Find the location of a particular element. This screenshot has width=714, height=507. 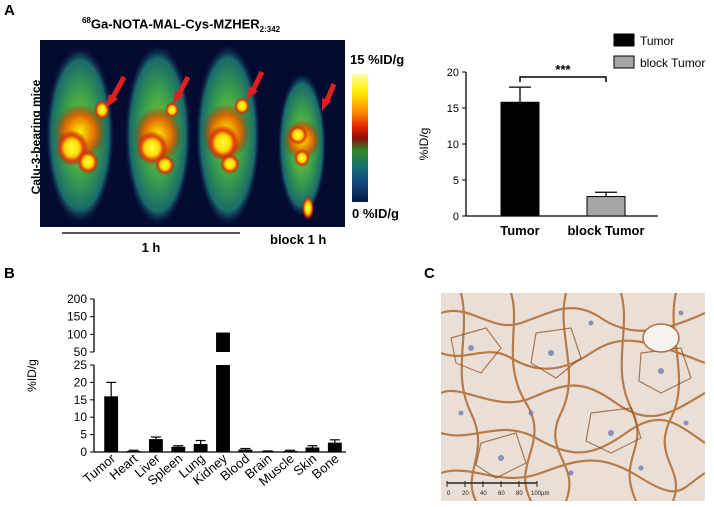

panel-label-c: C is located at coordinates (429, 273).